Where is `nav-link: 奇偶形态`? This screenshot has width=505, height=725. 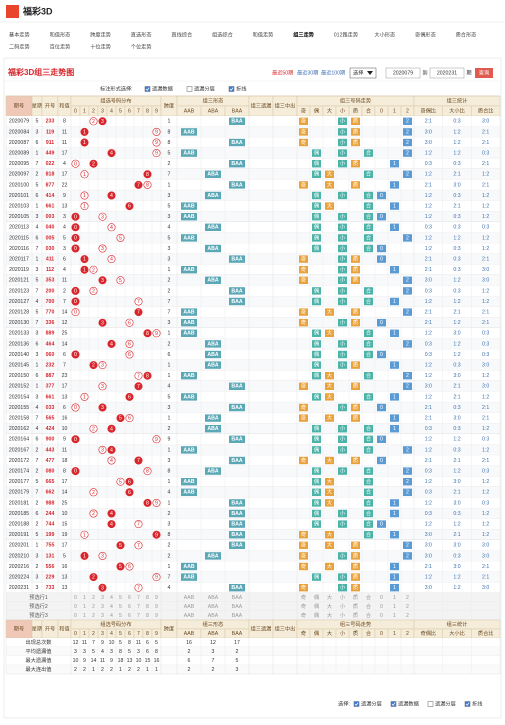 nav-link: 奇偶形态 is located at coordinates (425, 34).